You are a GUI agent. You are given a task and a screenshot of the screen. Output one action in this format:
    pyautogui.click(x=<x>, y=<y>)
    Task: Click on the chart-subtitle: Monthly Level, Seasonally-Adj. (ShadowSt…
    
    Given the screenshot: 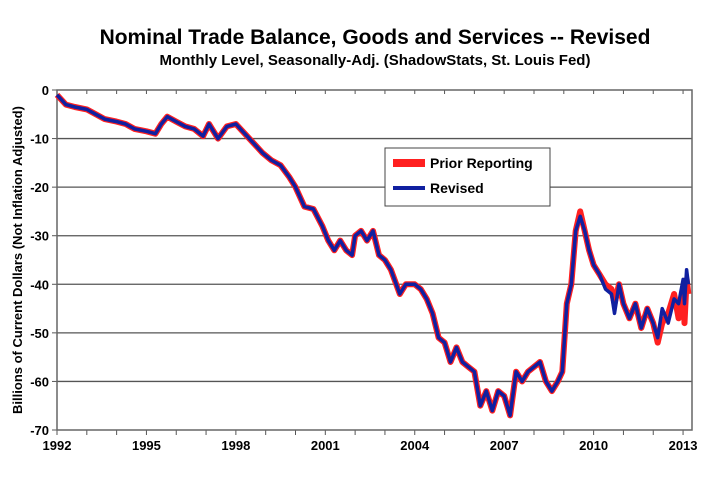 What is the action you would take?
    pyautogui.click(x=375, y=60)
    